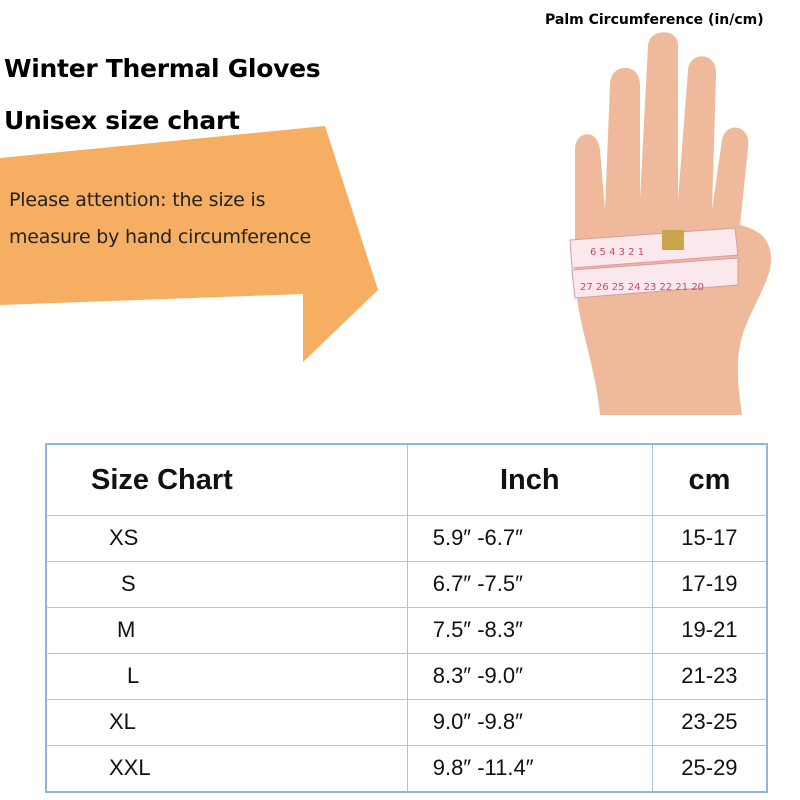 This screenshot has height=800, width=800. I want to click on note-line: measure by hand circumference, so click(160, 237).